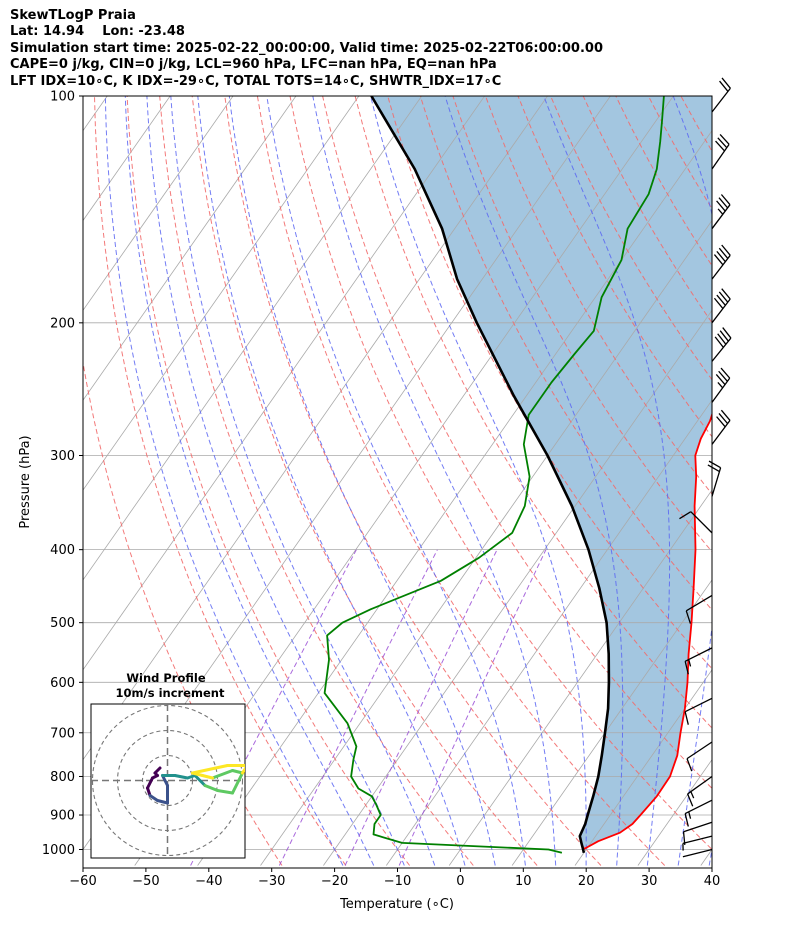 This screenshot has height=937, width=794. I want to click on x-tick-label: −40, so click(208, 881).